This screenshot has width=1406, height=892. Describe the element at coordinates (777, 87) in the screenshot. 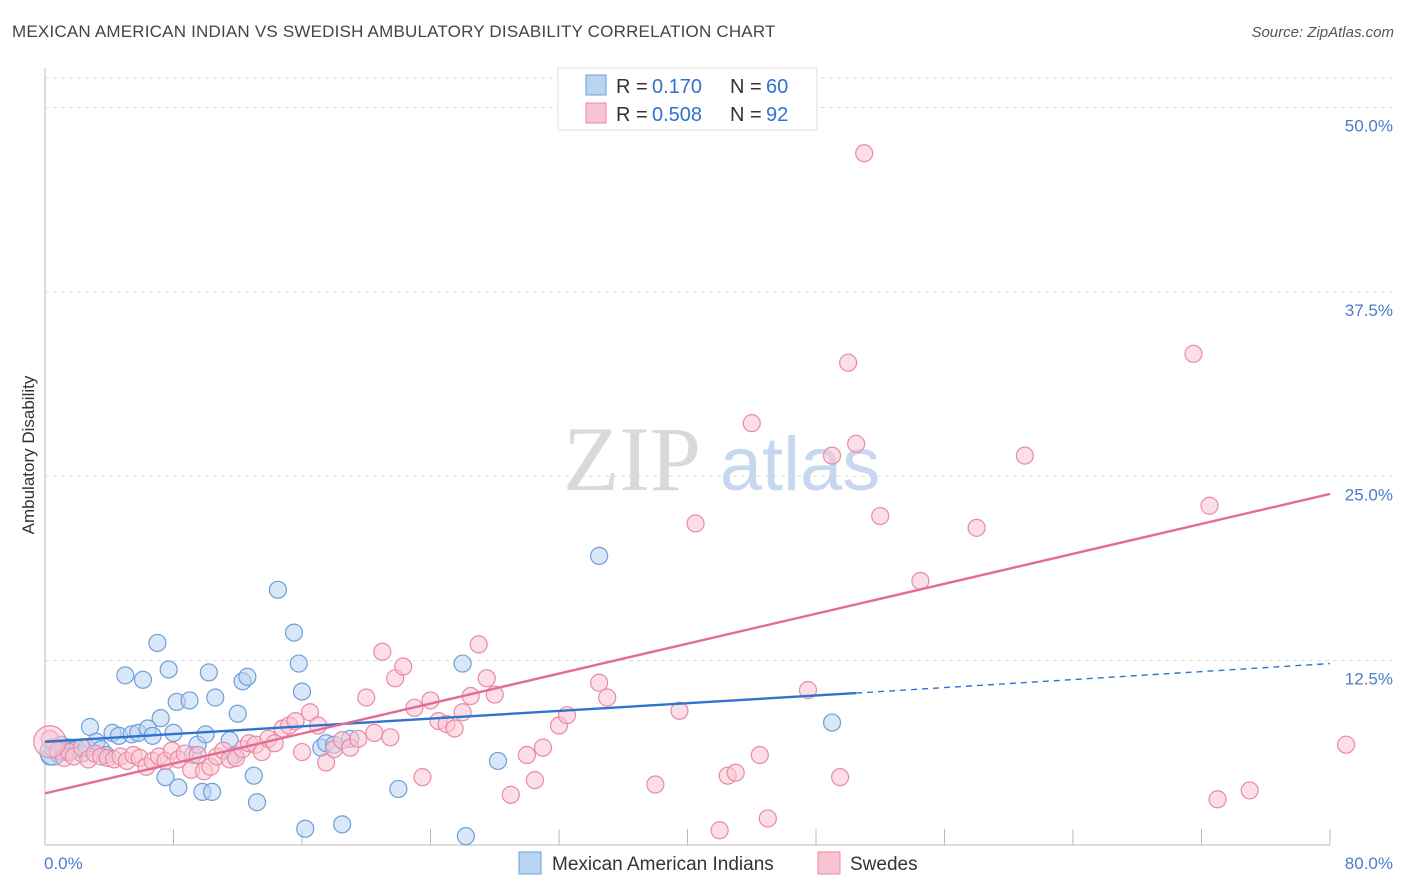

I see `legend-n-value-blue: 60` at that location.